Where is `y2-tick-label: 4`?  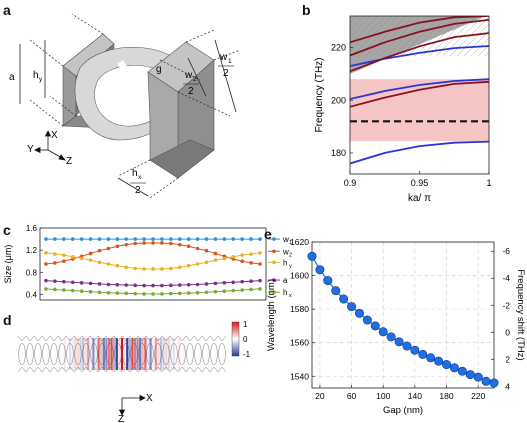
y2-tick-label: 4 is located at coordinates (507, 386).